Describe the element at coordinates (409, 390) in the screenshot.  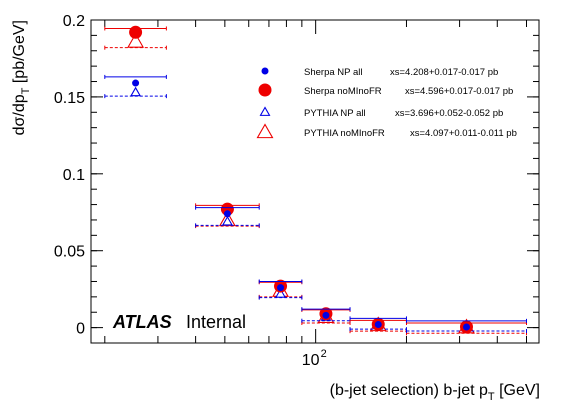
I see `x-axis-title-main: (b-jet selection) b-jet p` at that location.